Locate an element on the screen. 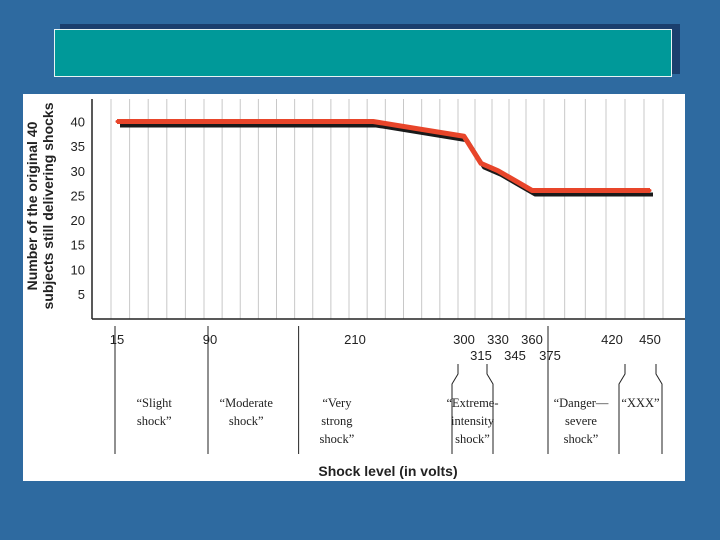  slide-title-box is located at coordinates (363, 53).